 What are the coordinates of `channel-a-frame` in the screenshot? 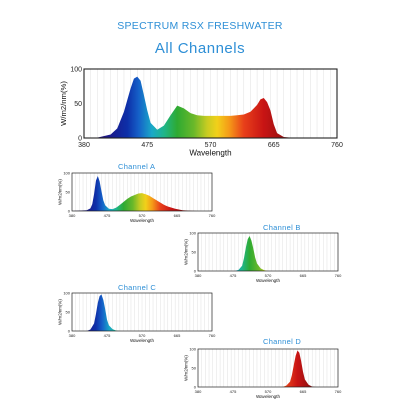 It's located at (142, 192).